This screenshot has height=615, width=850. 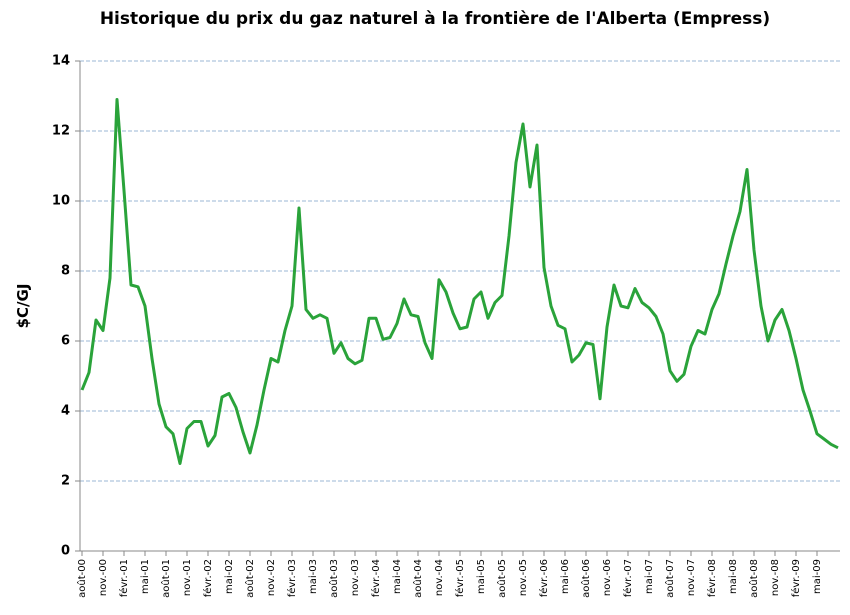 I want to click on x-tick-label: févr.-07, so click(x=628, y=578).